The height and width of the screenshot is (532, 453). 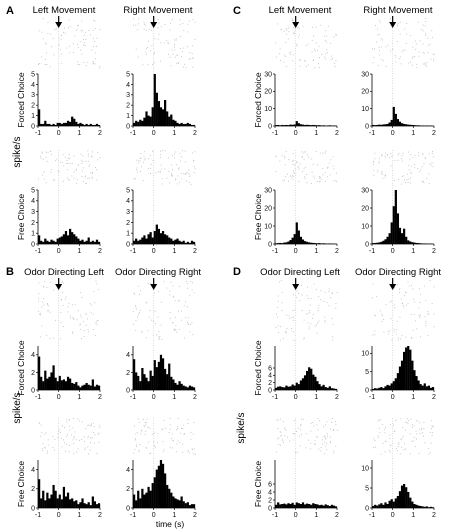 I want to click on y-tick-label: 3, so click(x=128, y=212).